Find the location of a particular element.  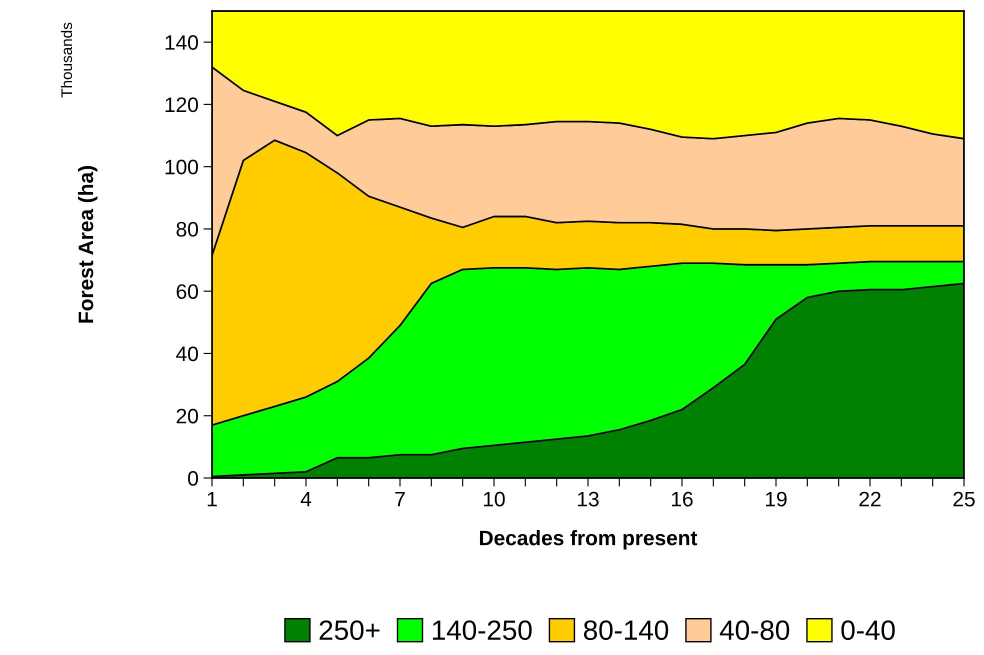

x-tick-label: 7 is located at coordinates (400, 499).